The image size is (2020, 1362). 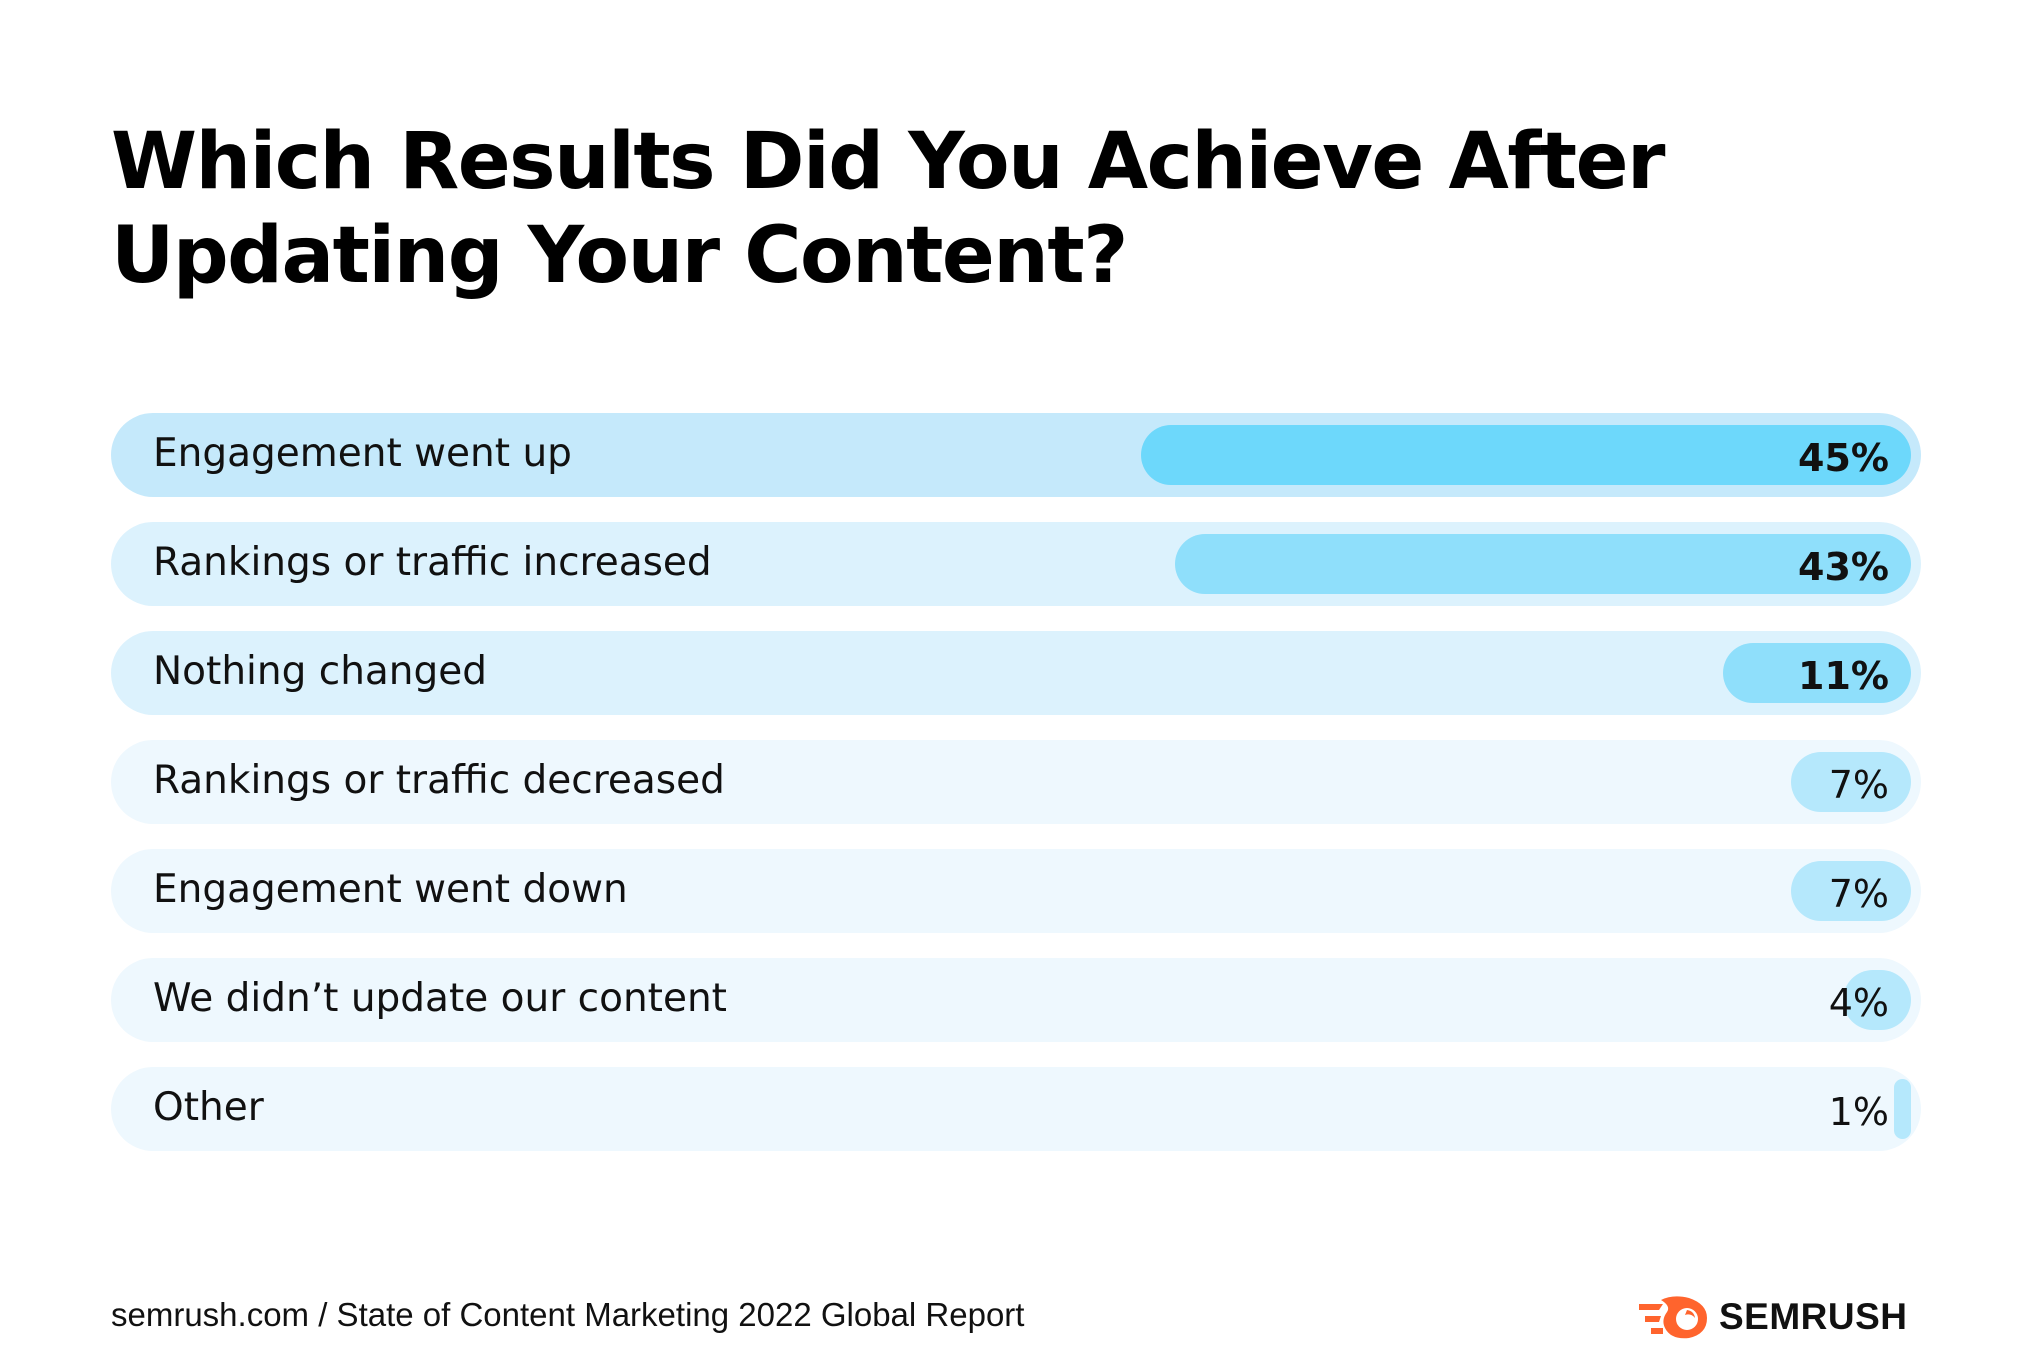 What do you see at coordinates (1843, 567) in the screenshot?
I see `value-label: 43%` at bounding box center [1843, 567].